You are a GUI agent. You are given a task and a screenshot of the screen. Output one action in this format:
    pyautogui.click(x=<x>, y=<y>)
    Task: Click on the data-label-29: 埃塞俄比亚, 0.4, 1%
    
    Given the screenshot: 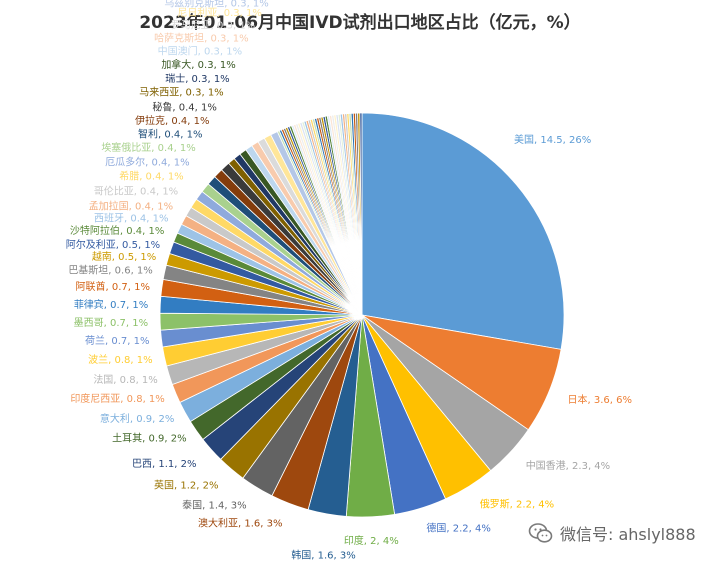 What is the action you would take?
    pyautogui.click(x=148, y=147)
    